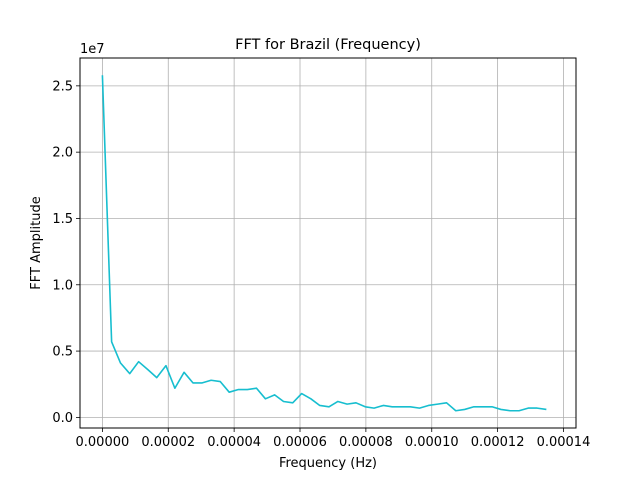 The height and width of the screenshot is (480, 640). What do you see at coordinates (62, 153) in the screenshot?
I see `y-tick-label: 2.0` at bounding box center [62, 153].